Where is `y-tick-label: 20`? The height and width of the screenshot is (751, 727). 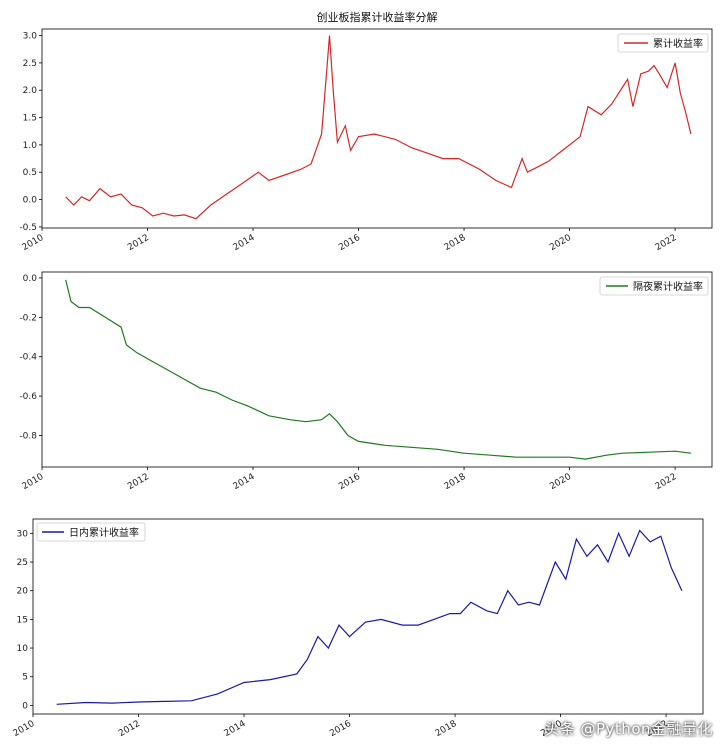 y-tick-label: 20 is located at coordinates (23, 592).